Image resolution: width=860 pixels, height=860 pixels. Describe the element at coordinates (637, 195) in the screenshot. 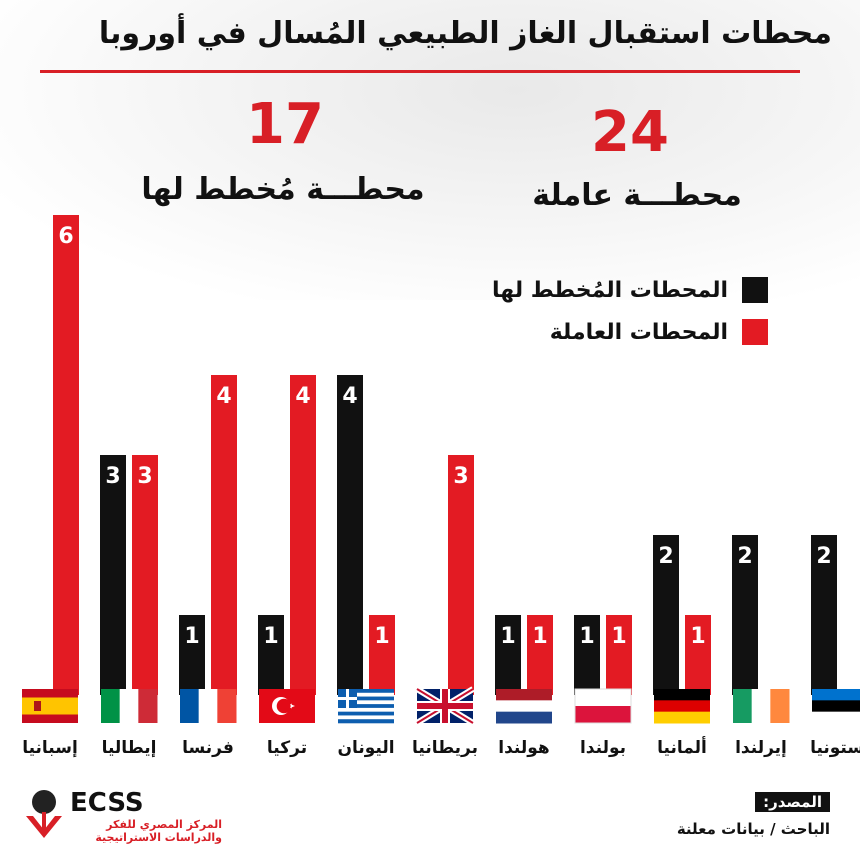

I see `operating-count-label: محطـــة عاملة` at that location.